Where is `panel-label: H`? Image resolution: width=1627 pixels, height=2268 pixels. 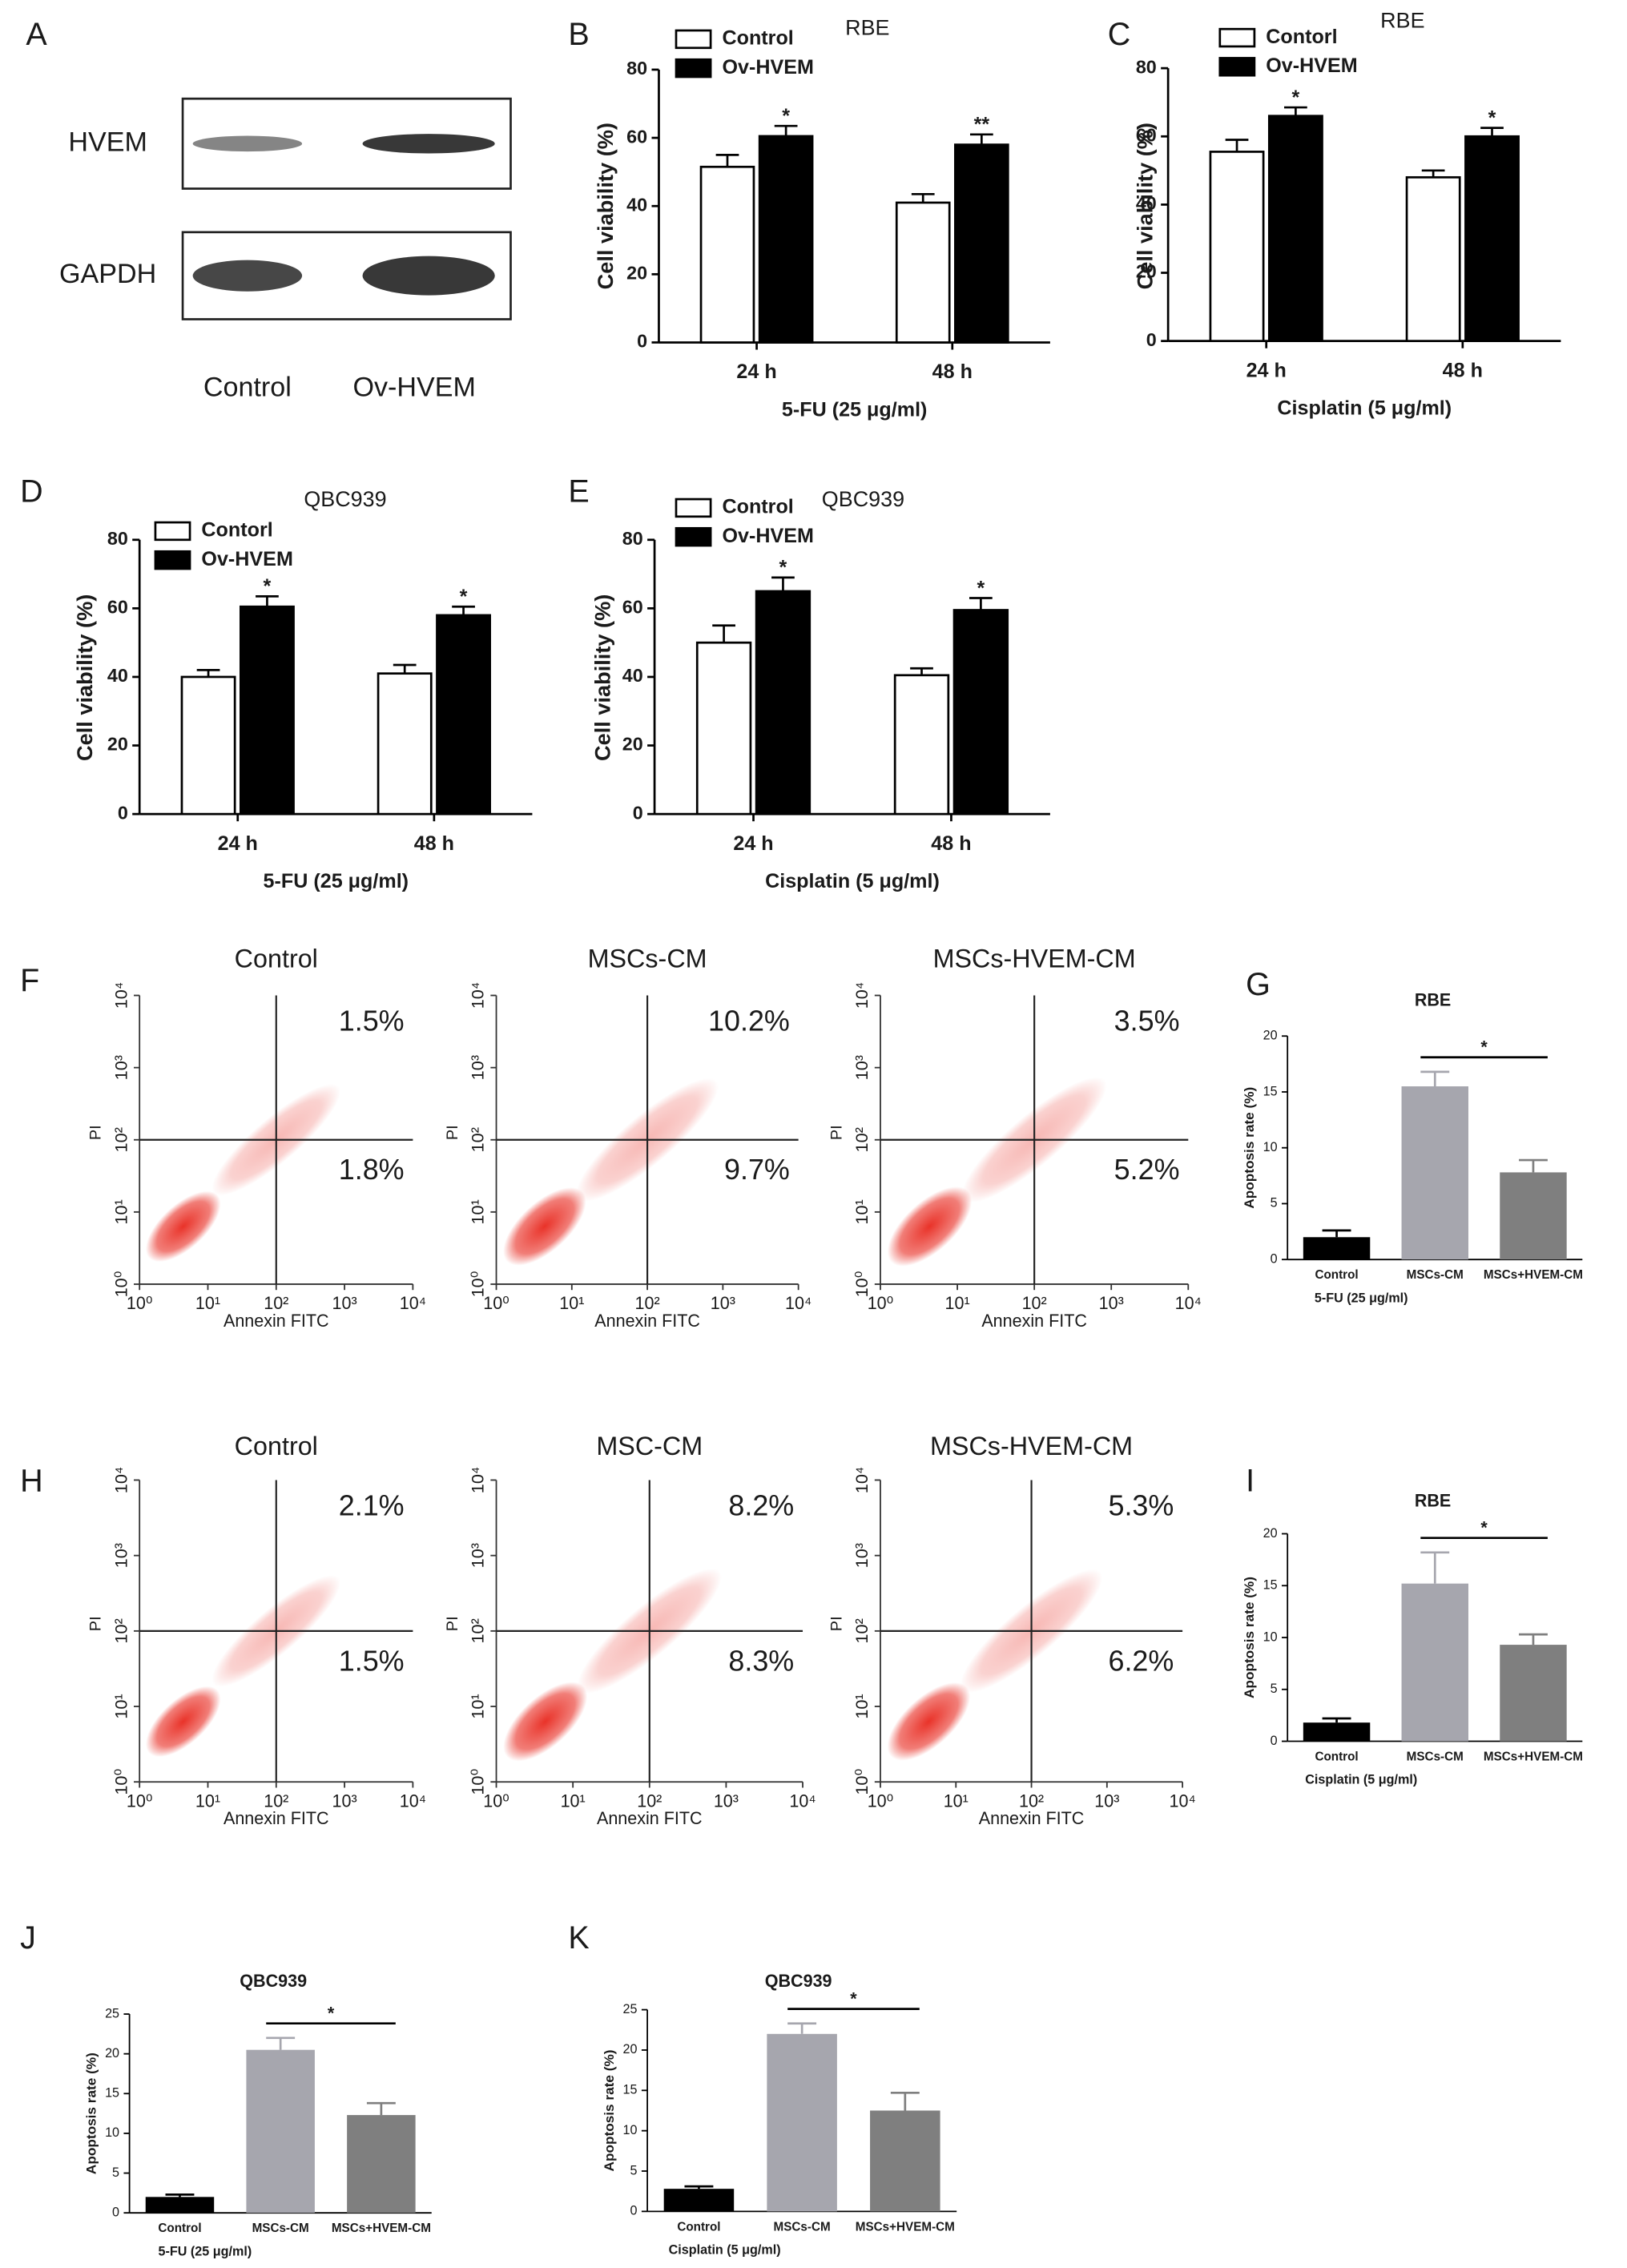
panel-label: H is located at coordinates (31, 1480).